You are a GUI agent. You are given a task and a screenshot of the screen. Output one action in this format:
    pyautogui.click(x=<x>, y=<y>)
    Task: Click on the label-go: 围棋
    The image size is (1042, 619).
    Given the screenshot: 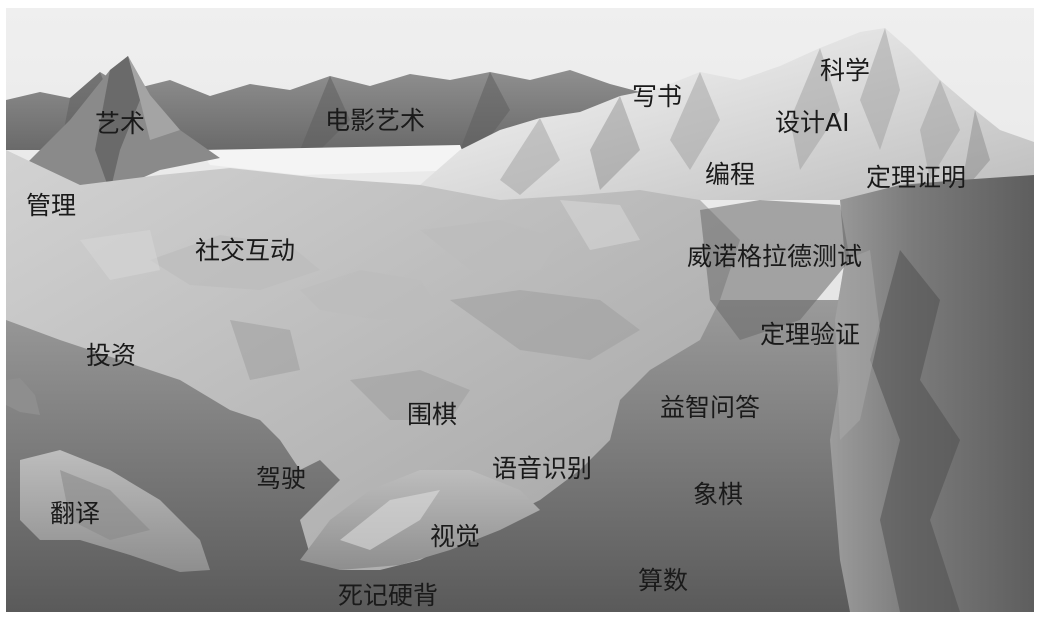 What is the action you would take?
    pyautogui.click(x=432, y=414)
    